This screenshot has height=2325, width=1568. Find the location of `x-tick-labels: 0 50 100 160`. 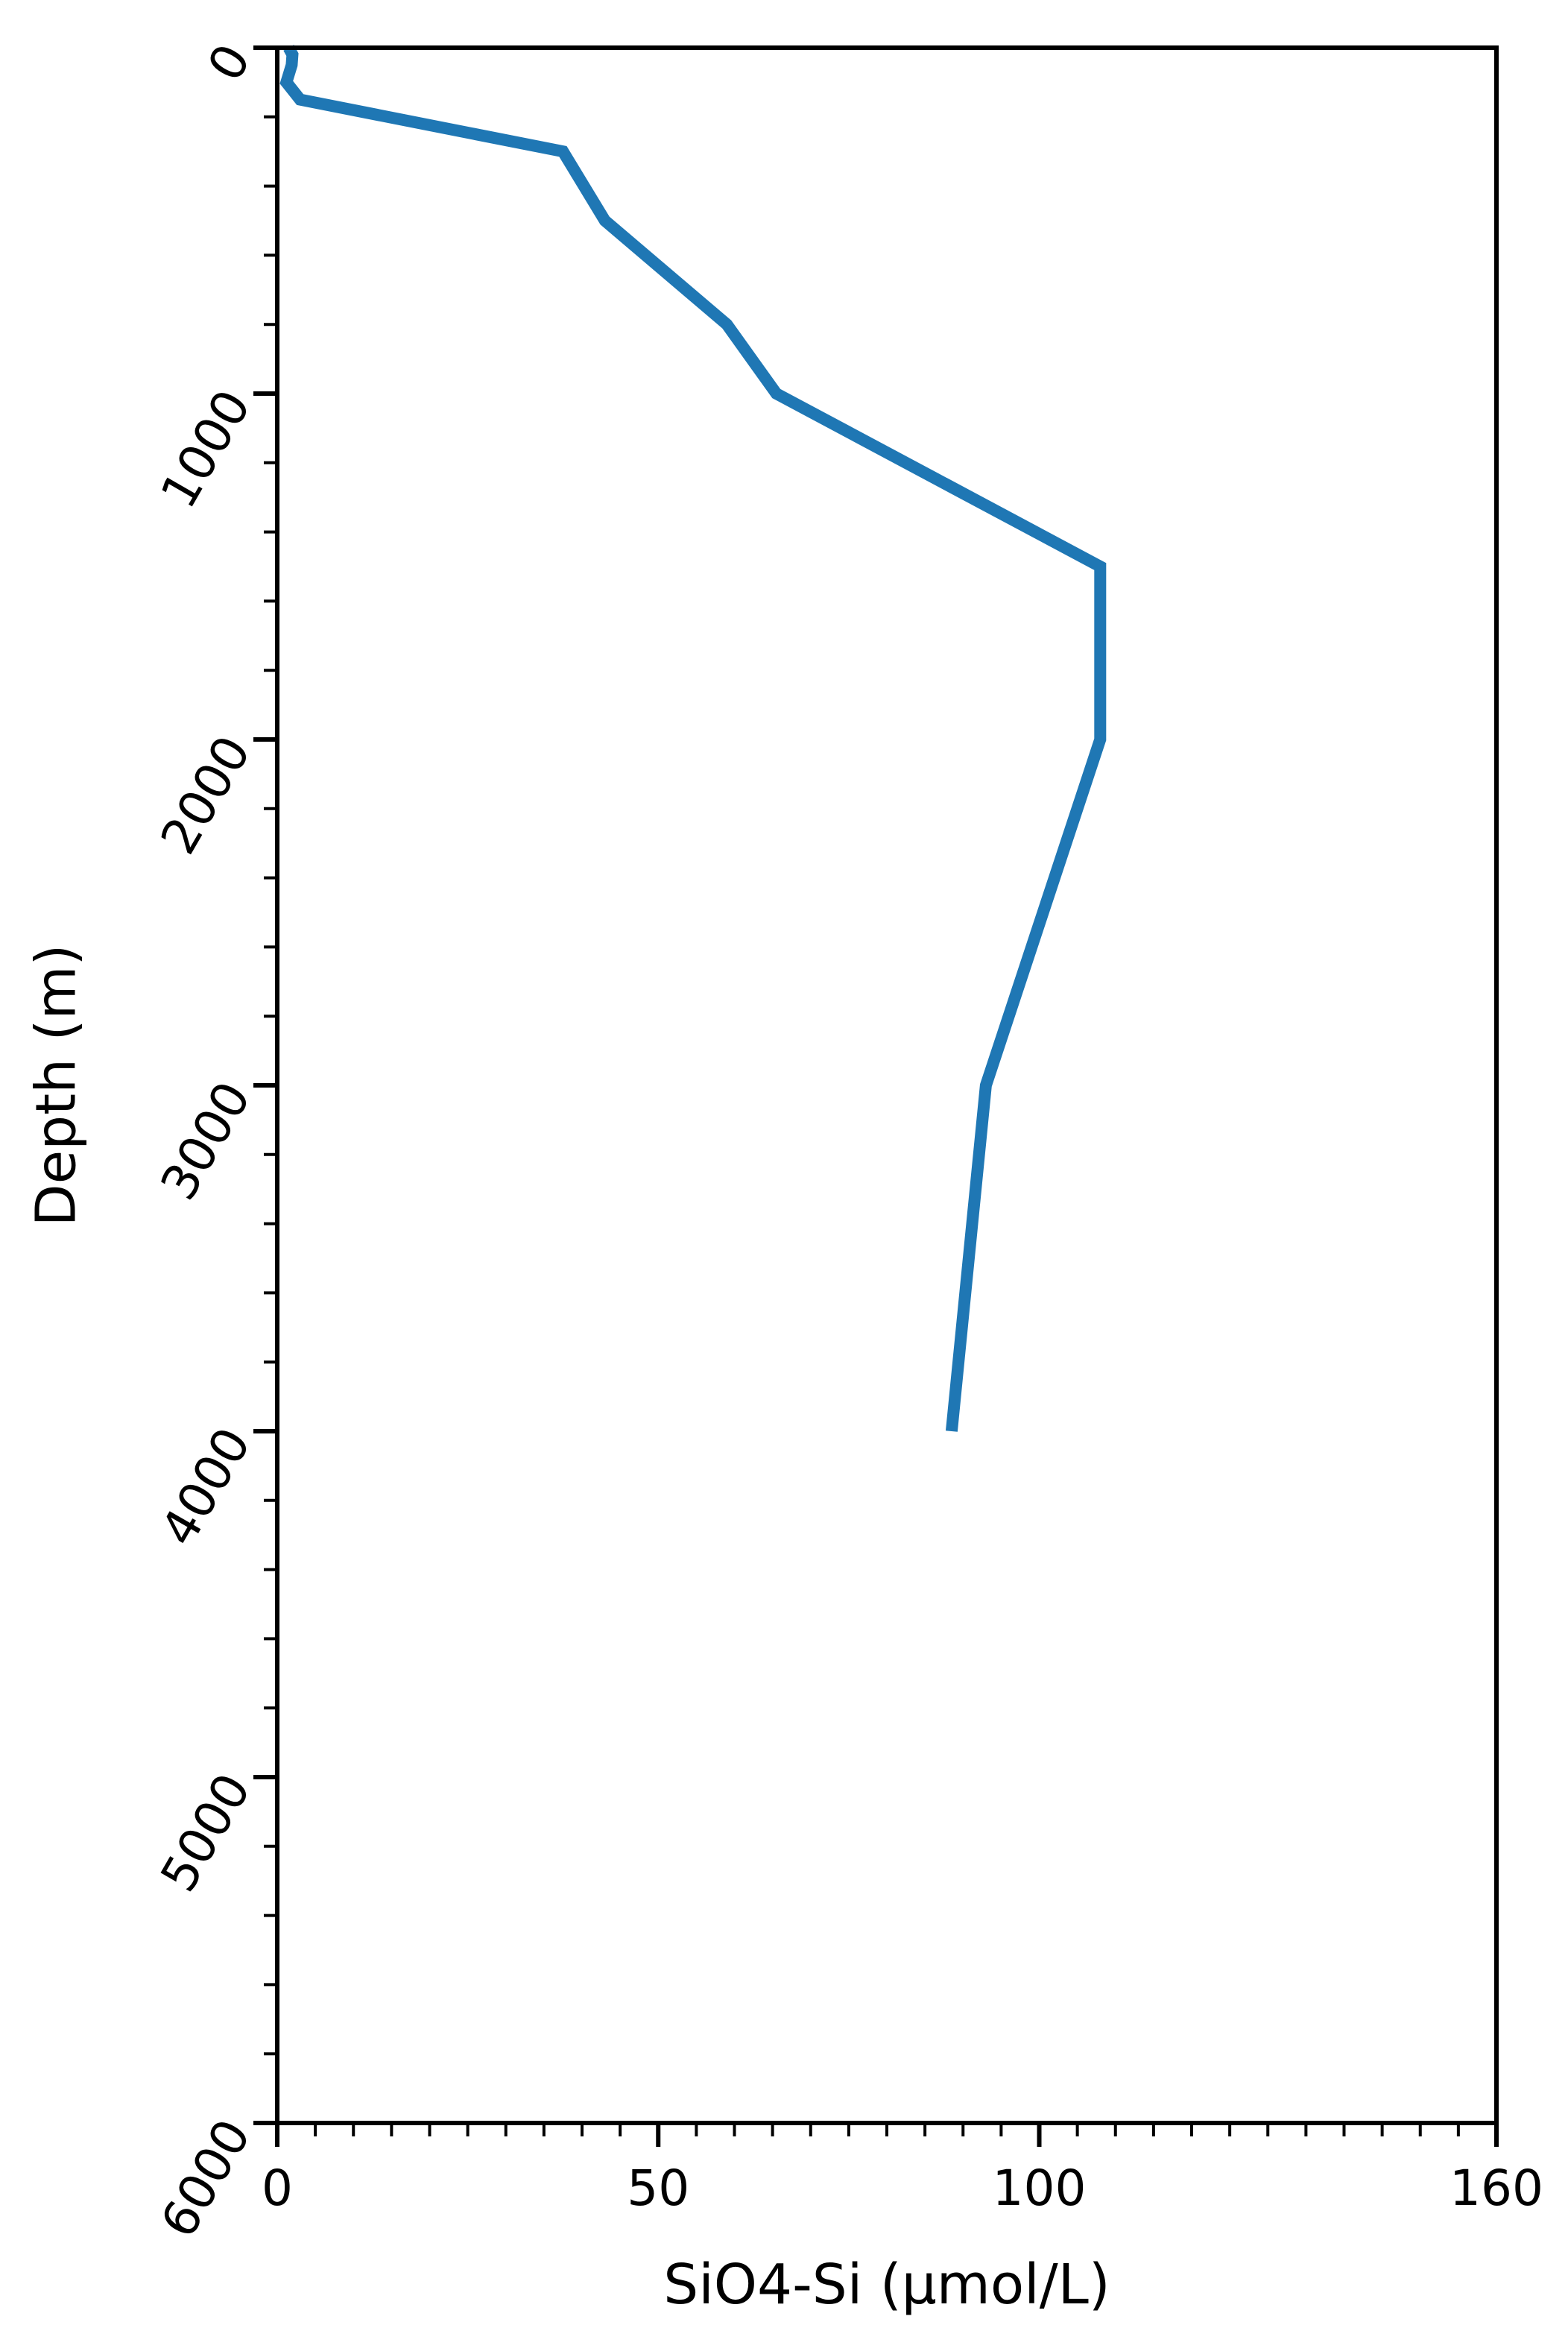

x-tick-labels: 0 50 100 160 is located at coordinates (903, 2188).